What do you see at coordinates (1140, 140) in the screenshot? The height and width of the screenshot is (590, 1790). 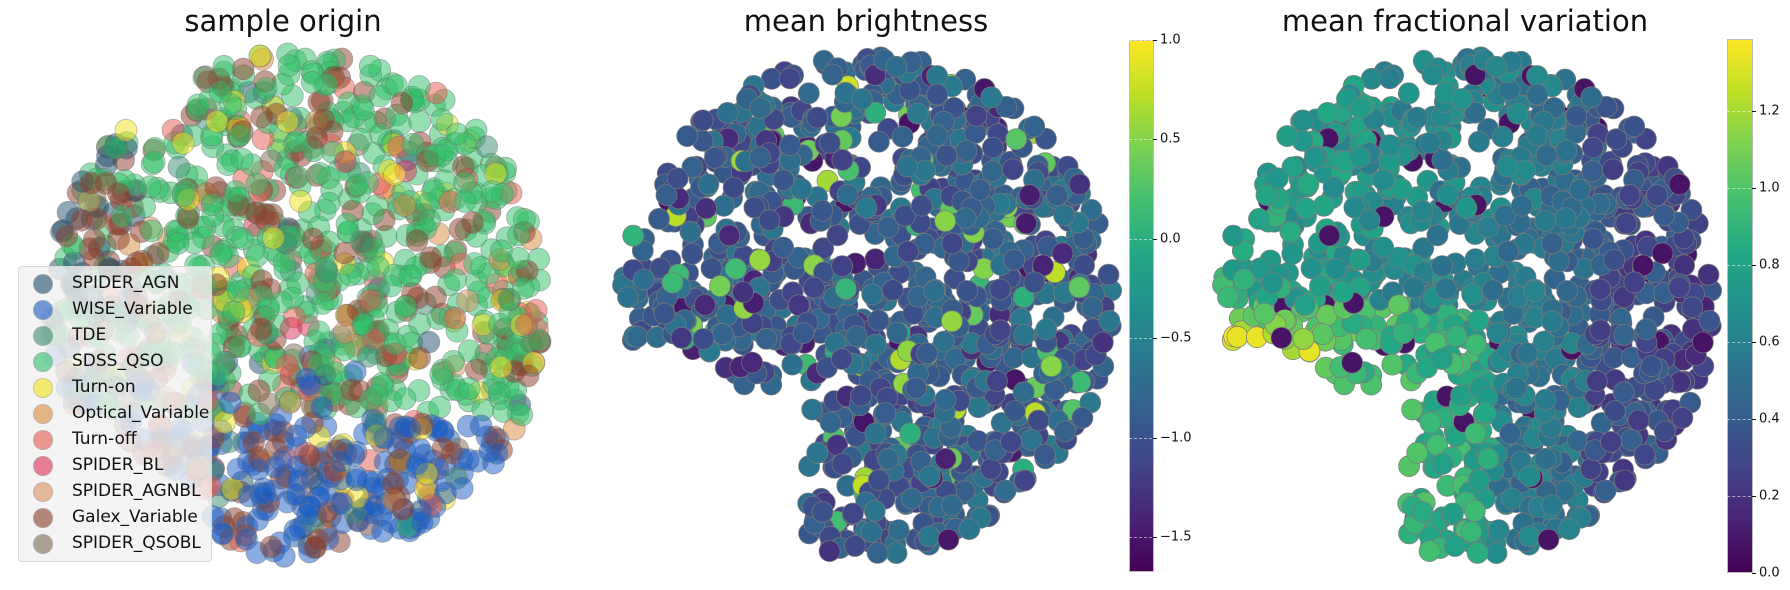 I see `colorbar-gridline` at bounding box center [1140, 140].